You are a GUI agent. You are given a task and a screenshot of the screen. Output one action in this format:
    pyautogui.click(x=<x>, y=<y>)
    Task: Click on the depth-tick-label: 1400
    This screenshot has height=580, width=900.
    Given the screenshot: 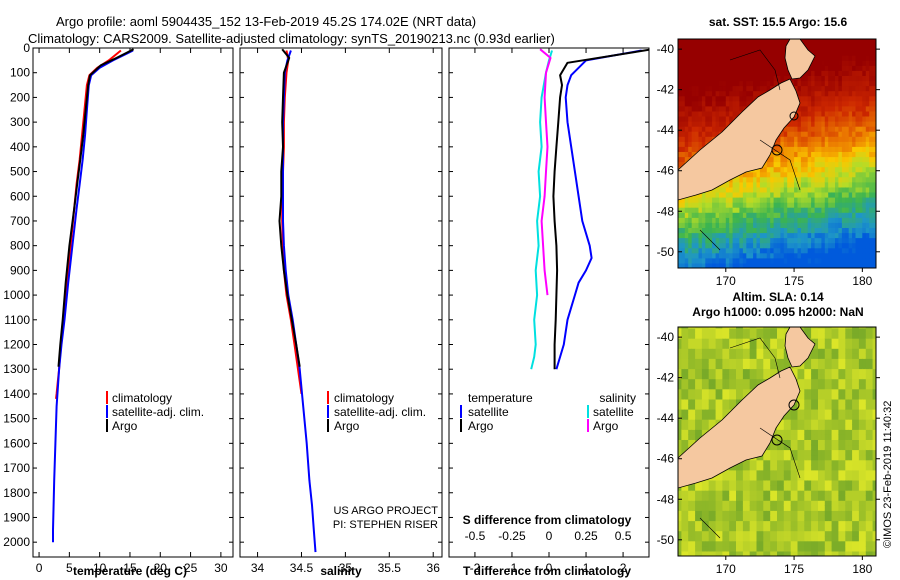 What is the action you would take?
    pyautogui.click(x=16, y=394)
    